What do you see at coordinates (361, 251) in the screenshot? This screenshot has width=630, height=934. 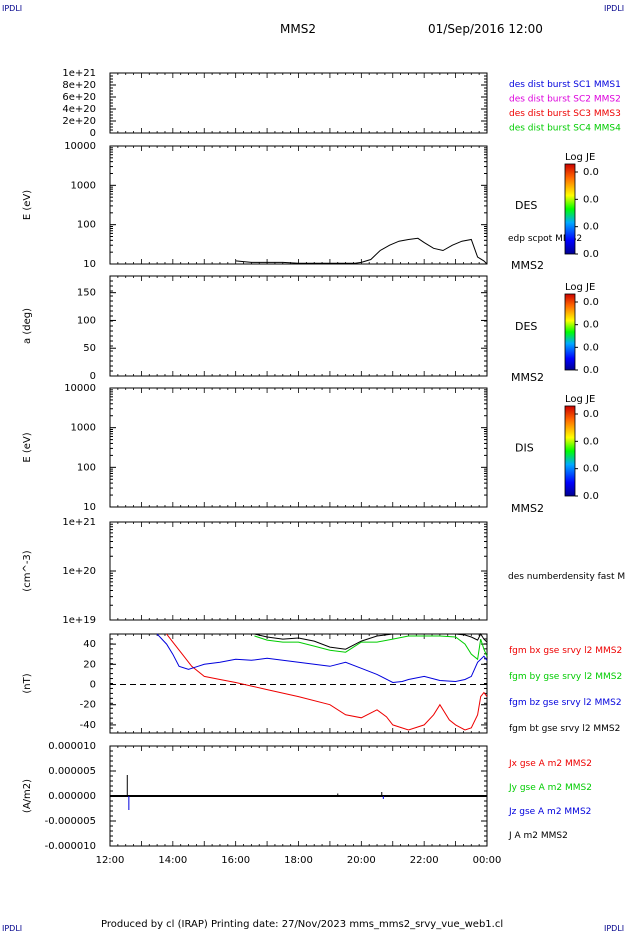 I see `series-line-scpot` at bounding box center [361, 251].